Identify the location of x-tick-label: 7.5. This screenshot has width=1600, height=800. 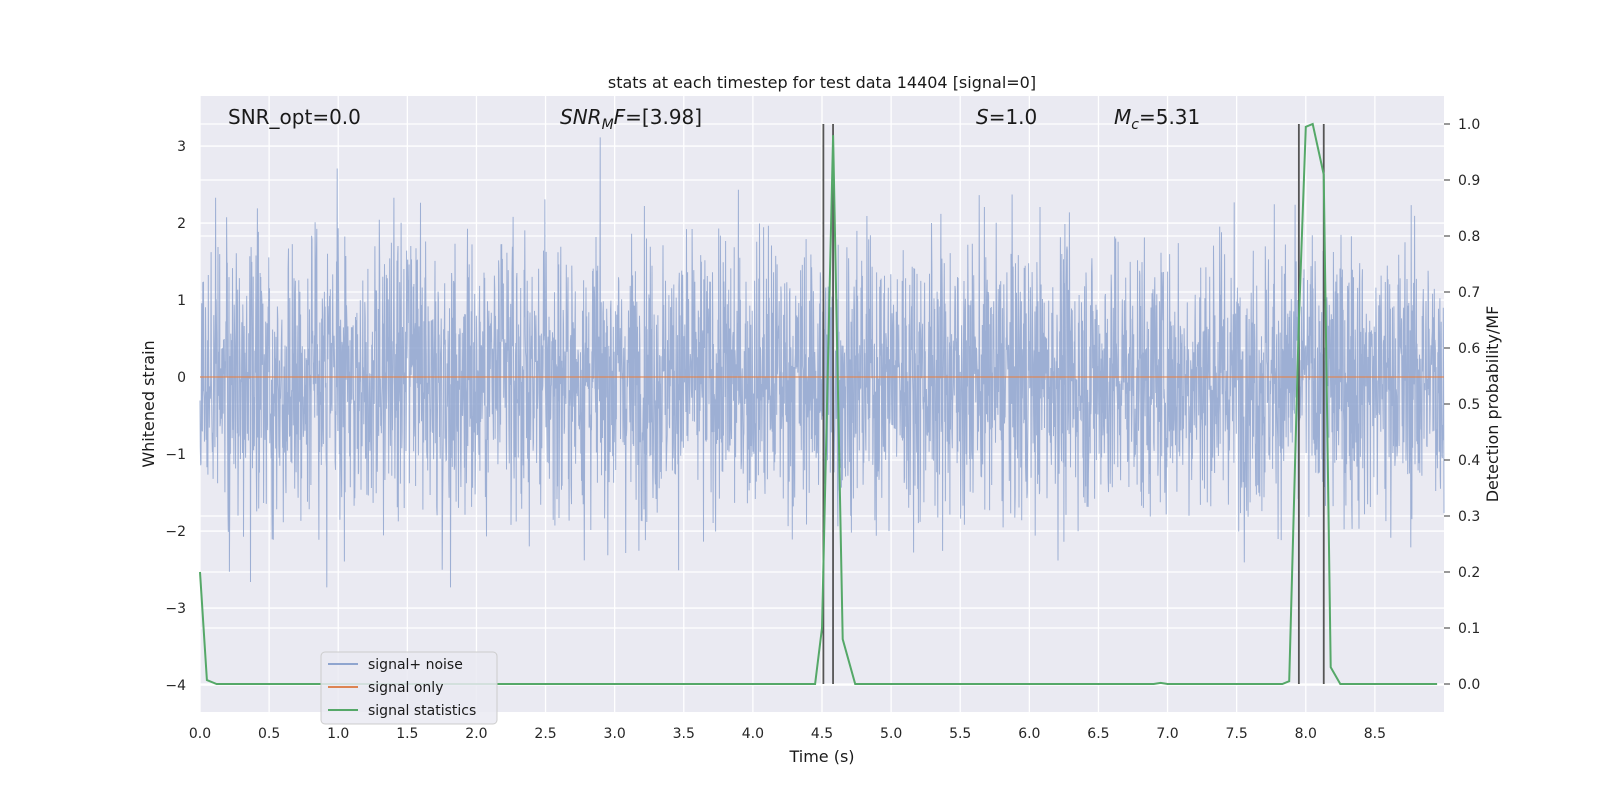
(1237, 734).